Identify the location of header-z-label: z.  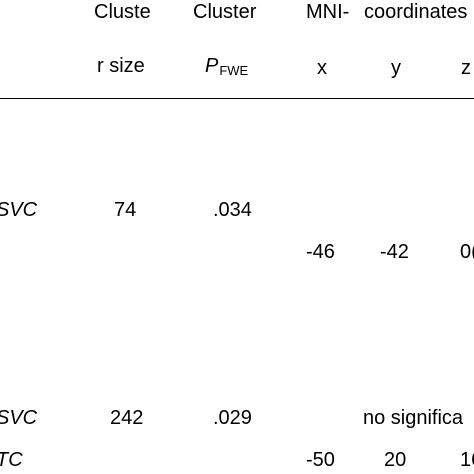
(466, 68).